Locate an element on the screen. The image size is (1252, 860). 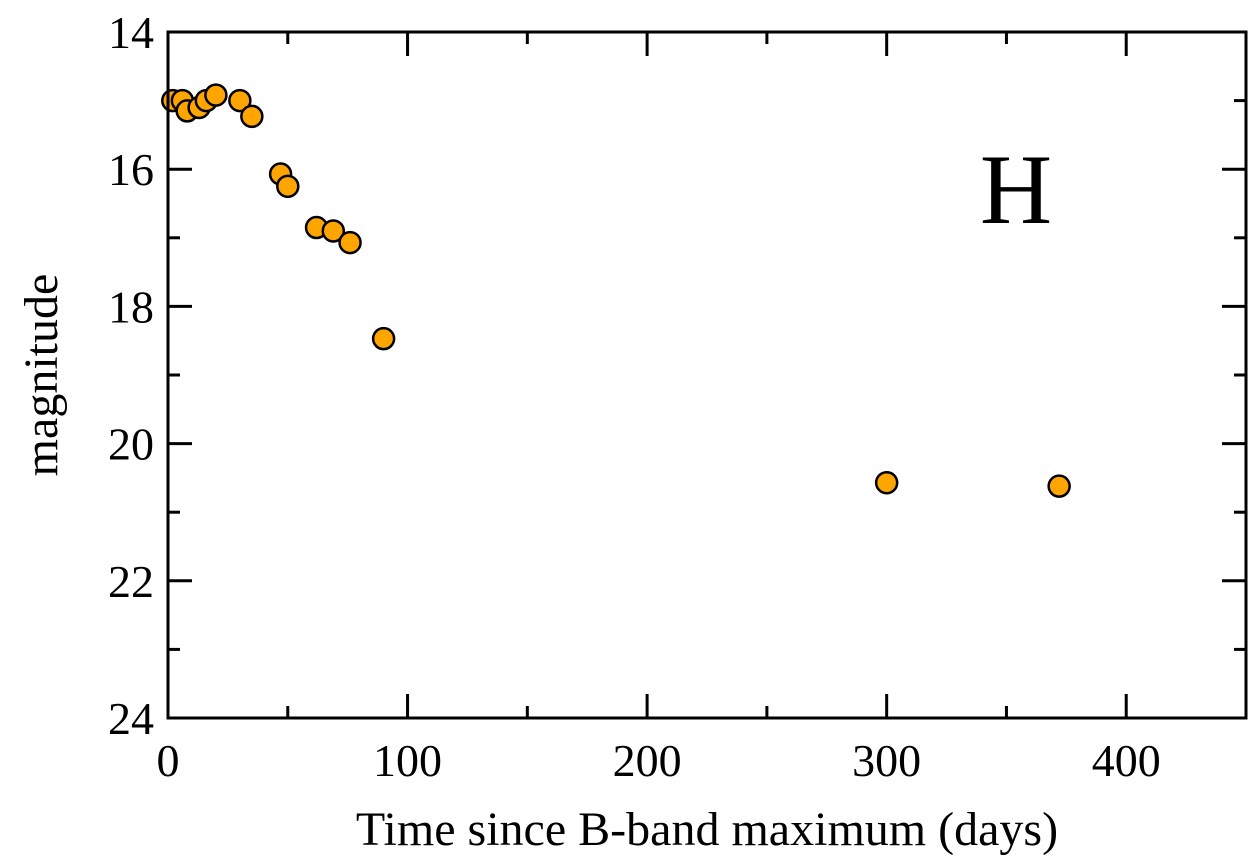
x-tick-labels: 0 100 200 300 400 is located at coordinates (659, 760).